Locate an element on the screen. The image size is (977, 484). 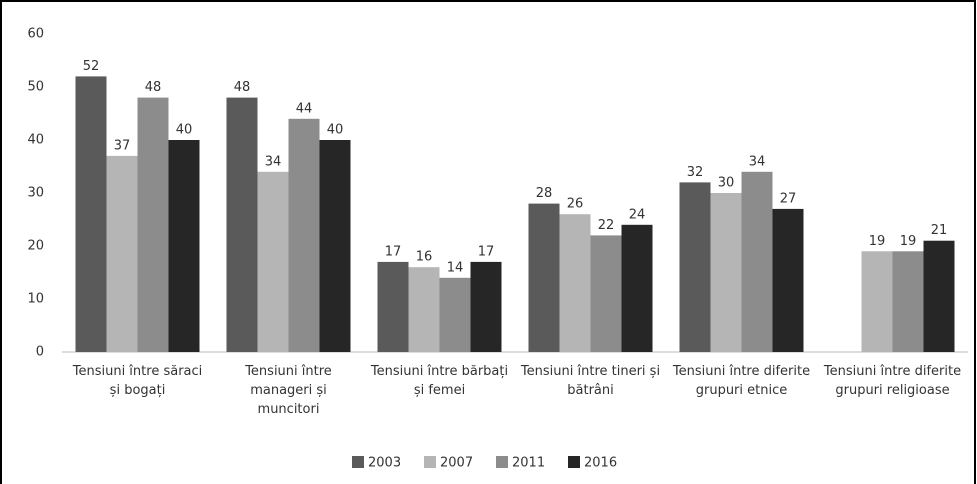
value-label: 14 is located at coordinates (455, 267).